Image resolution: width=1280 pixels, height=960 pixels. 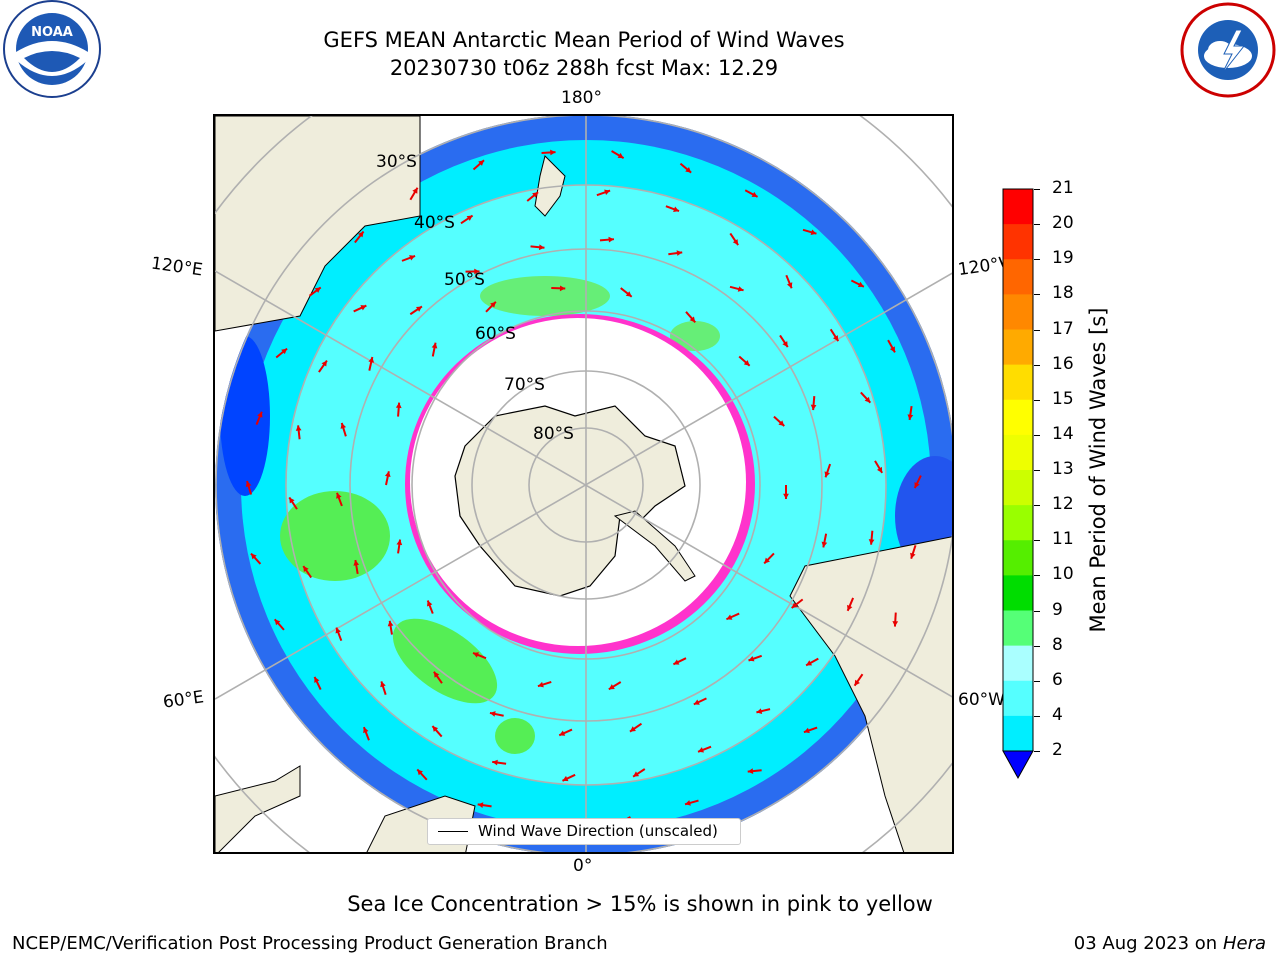 What do you see at coordinates (434, 223) in the screenshot?
I see `lat-label: 40°S` at bounding box center [434, 223].